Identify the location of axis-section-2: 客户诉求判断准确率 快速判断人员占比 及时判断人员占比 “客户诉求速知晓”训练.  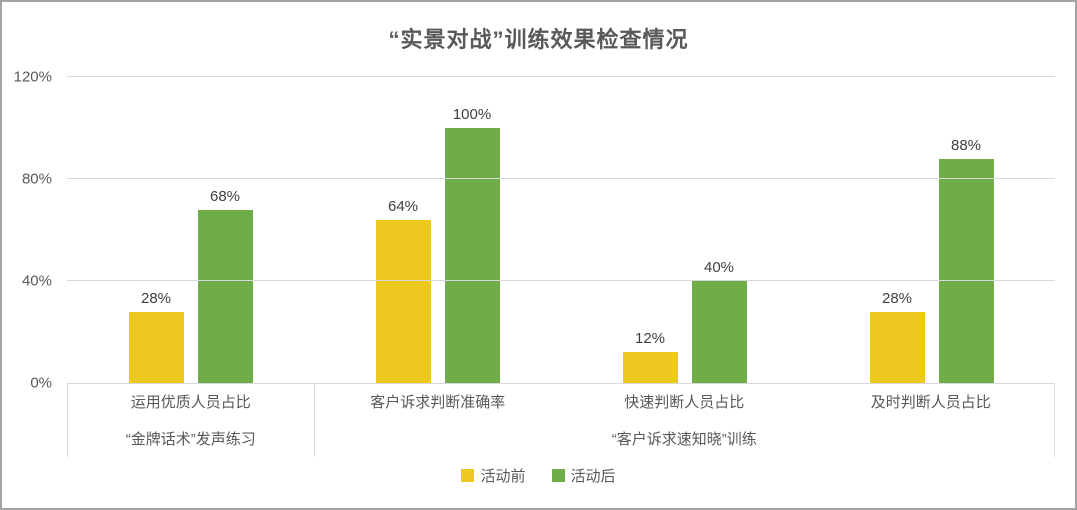
(685, 420).